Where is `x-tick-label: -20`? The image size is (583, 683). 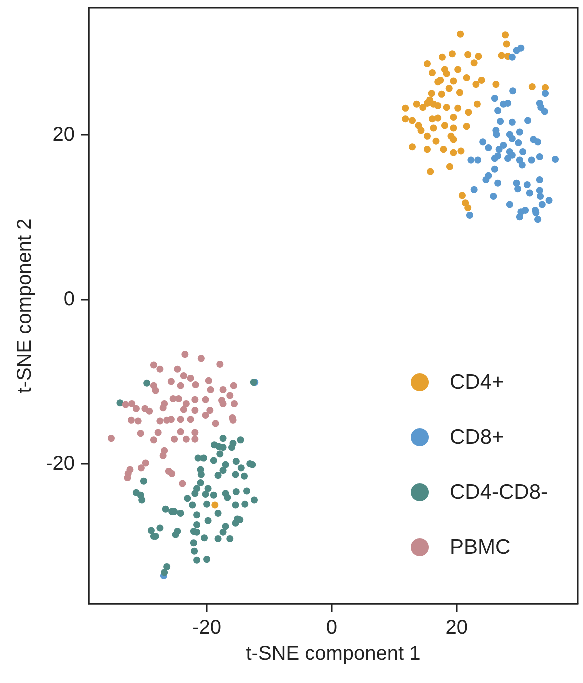 x-tick-label: -20 is located at coordinates (207, 628).